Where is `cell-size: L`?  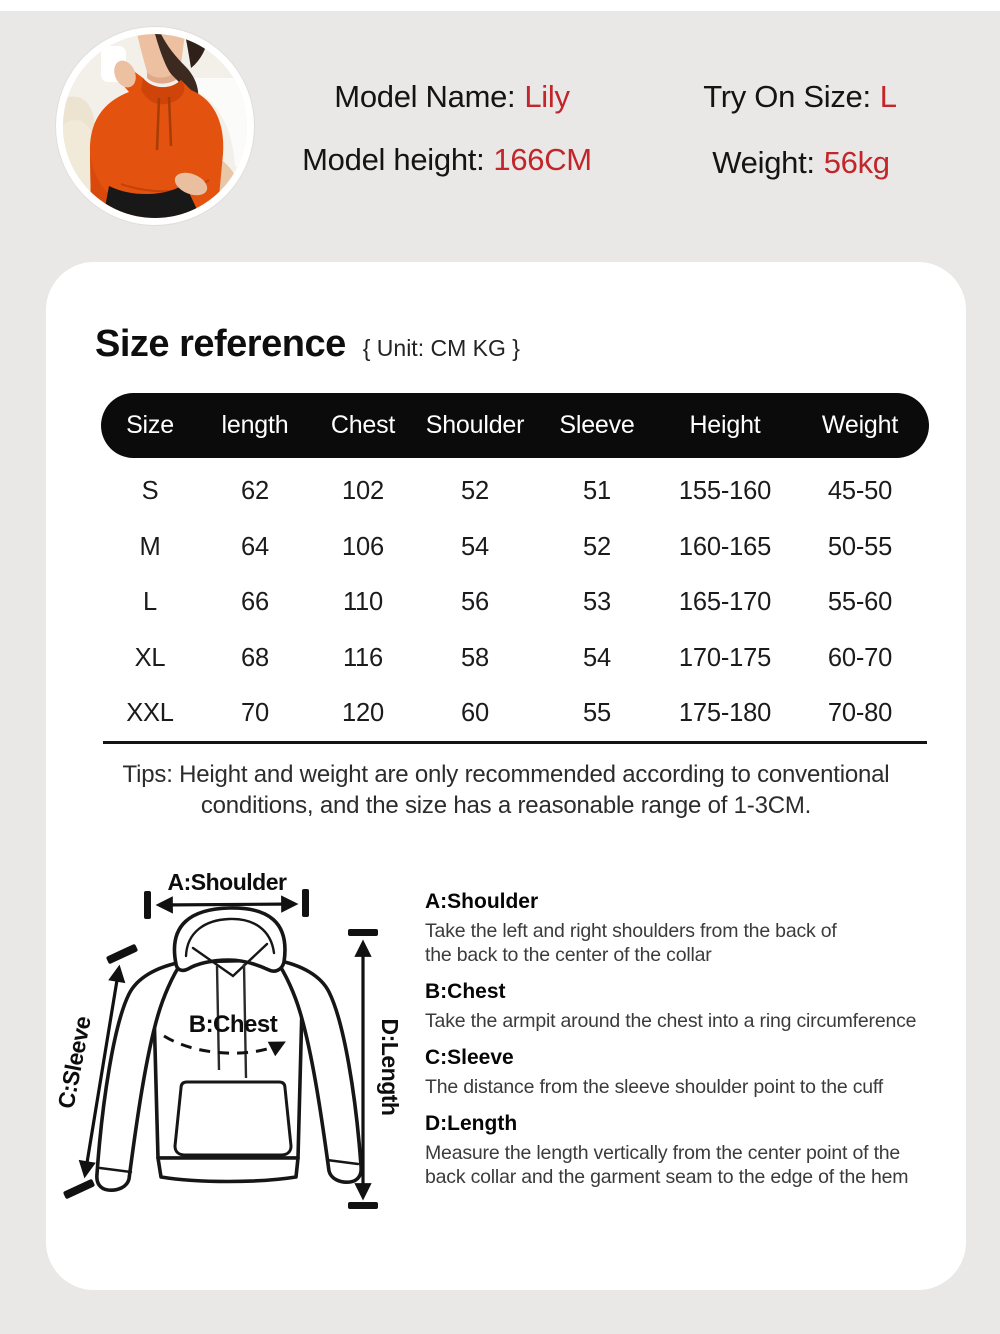 cell-size: L is located at coordinates (150, 602).